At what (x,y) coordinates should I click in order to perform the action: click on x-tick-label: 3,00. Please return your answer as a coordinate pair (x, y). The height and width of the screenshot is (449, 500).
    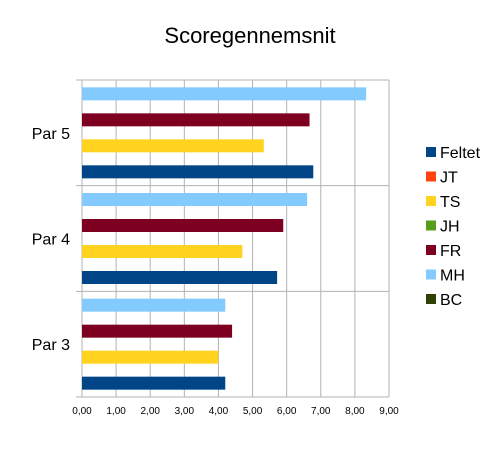
    Looking at the image, I should click on (185, 411).